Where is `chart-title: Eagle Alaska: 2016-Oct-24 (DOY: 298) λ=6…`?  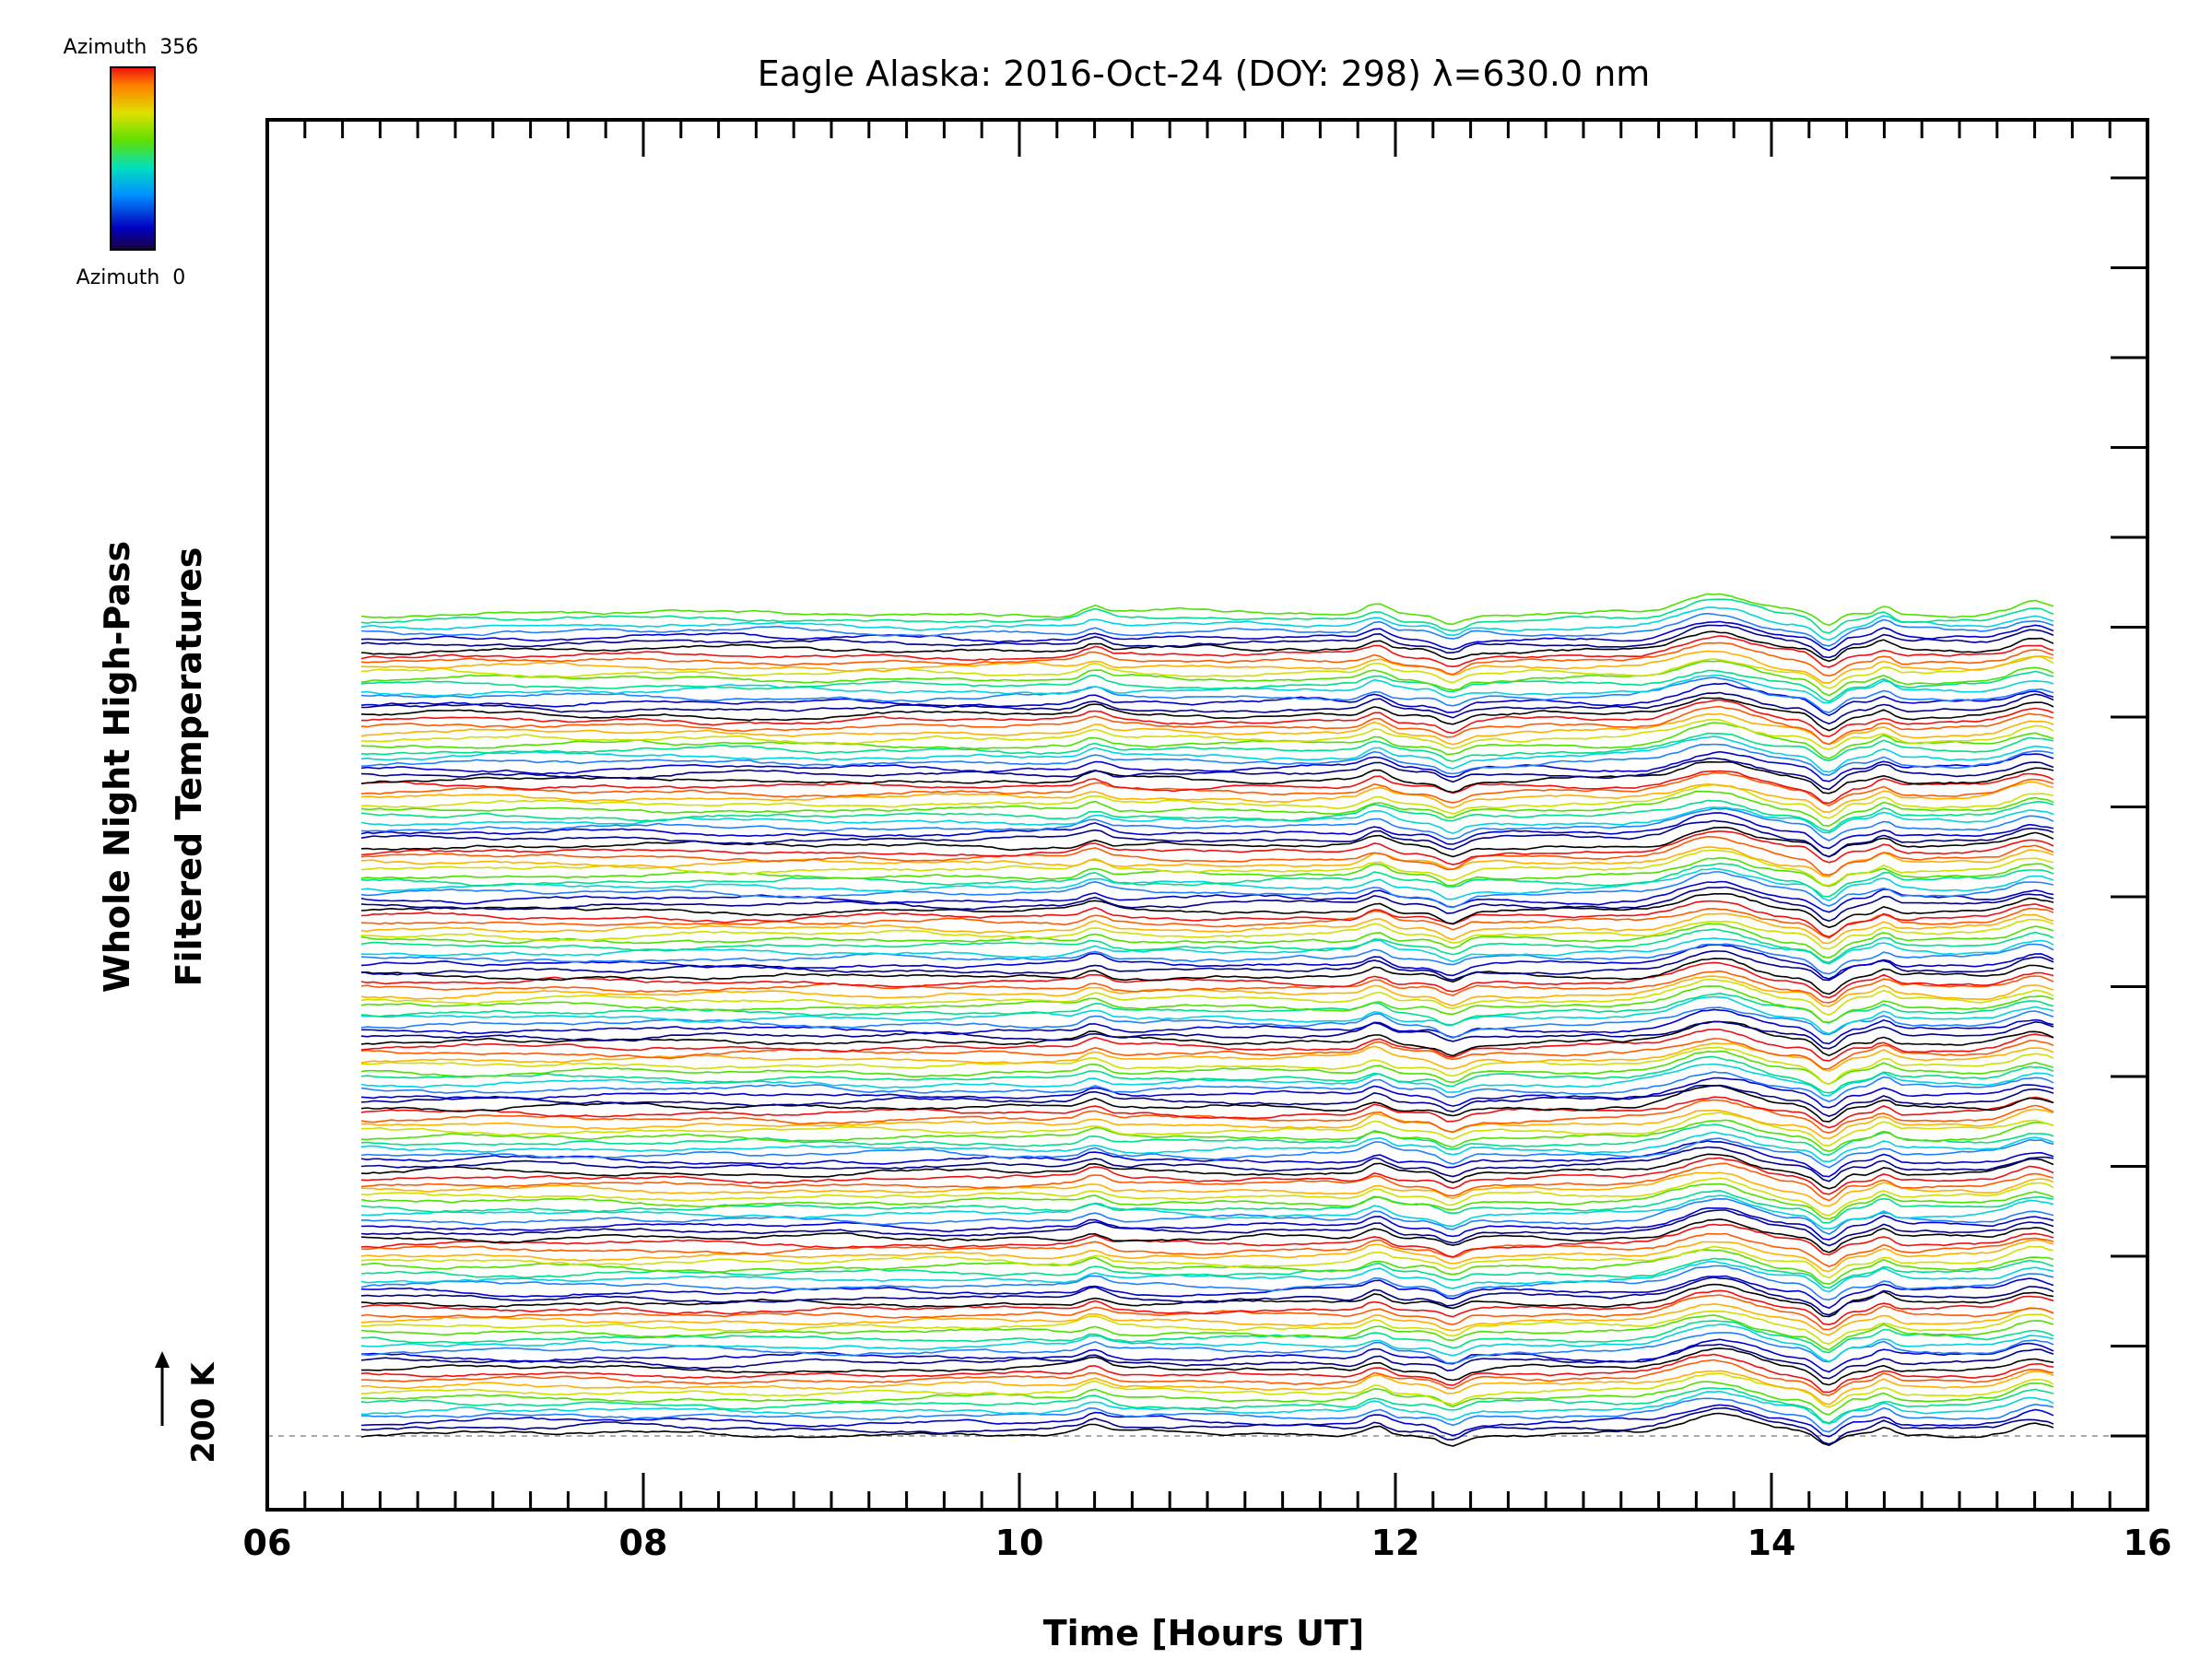 chart-title: Eagle Alaska: 2016-Oct-24 (DOY: 298) λ=6… is located at coordinates (1204, 73).